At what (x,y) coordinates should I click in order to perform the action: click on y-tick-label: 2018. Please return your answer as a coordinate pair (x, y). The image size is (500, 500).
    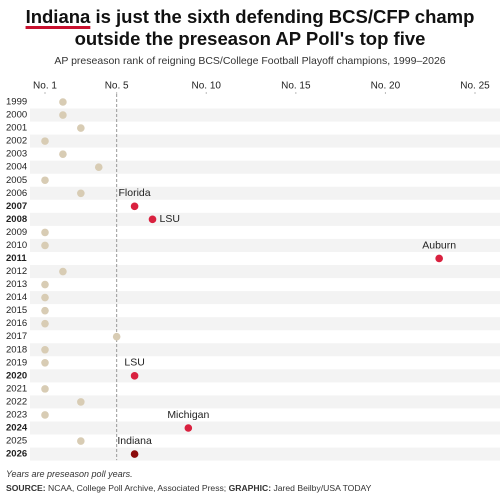
    Looking at the image, I should click on (16, 349).